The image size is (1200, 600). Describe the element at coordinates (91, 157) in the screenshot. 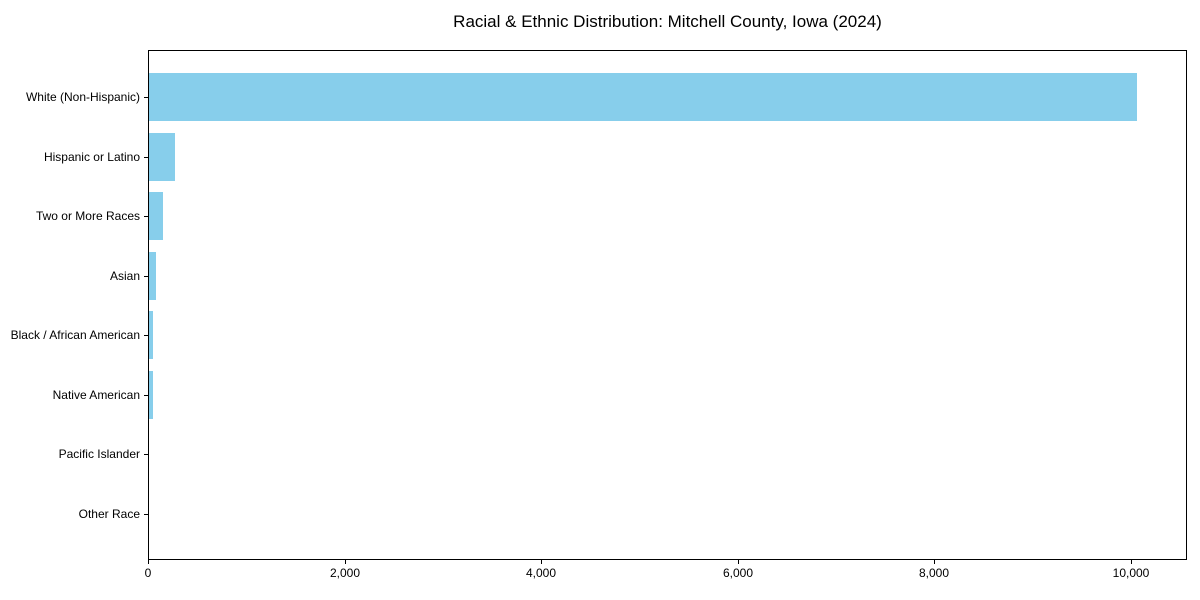

I see `y-tick-label: Hispanic or Latino` at that location.